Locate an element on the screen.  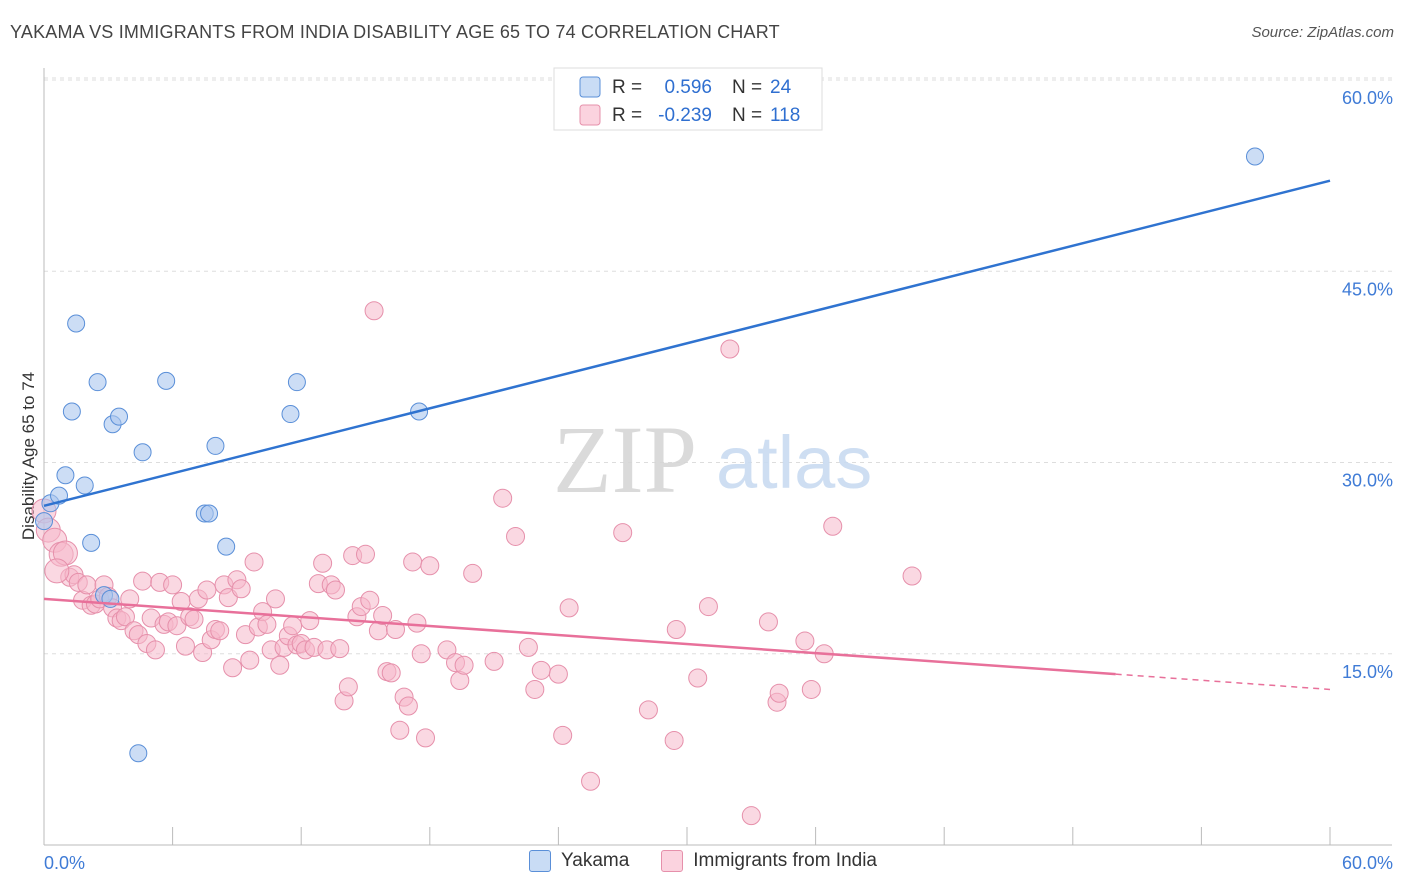
stats-n-label-0: N = is located at coordinates (747, 87).